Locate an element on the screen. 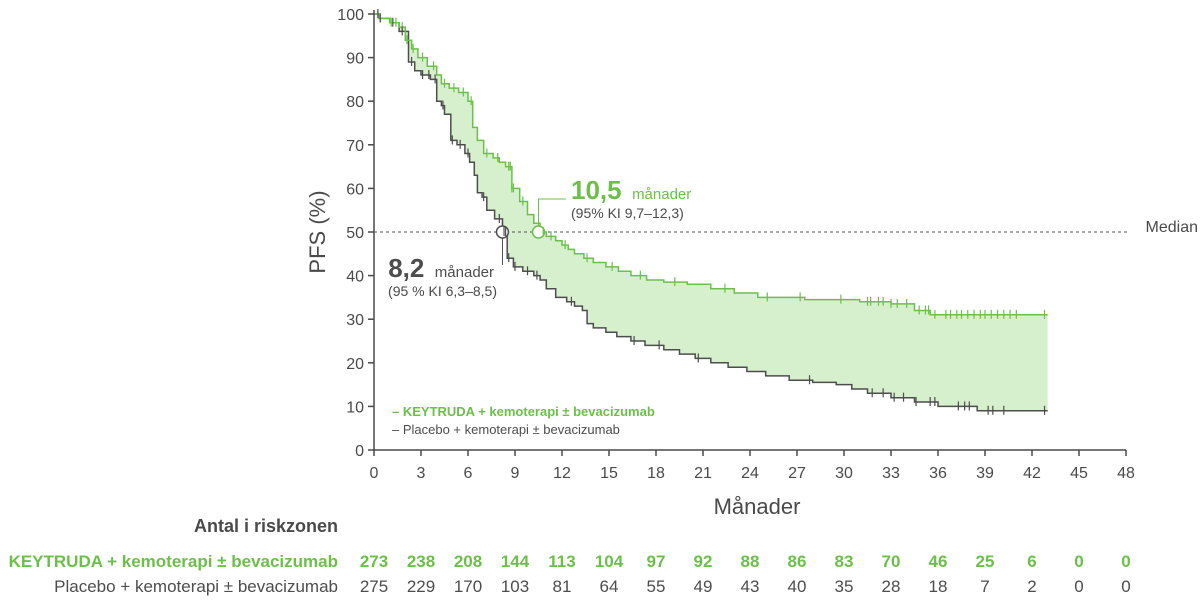 The image size is (1200, 600). risk-value-treatment: 92 is located at coordinates (703, 561).